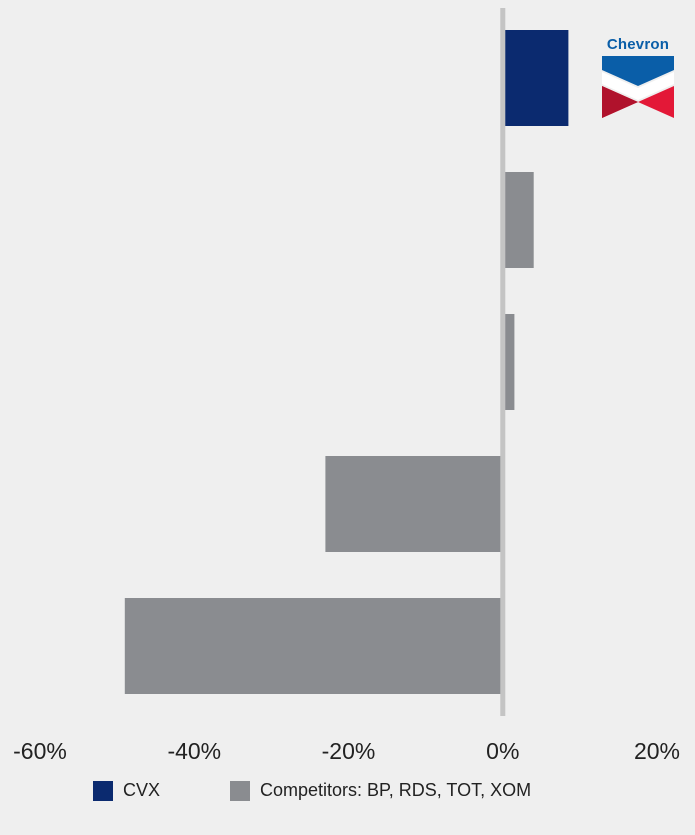 This screenshot has width=695, height=835. I want to click on legend-swatch-competitors, so click(240, 790).